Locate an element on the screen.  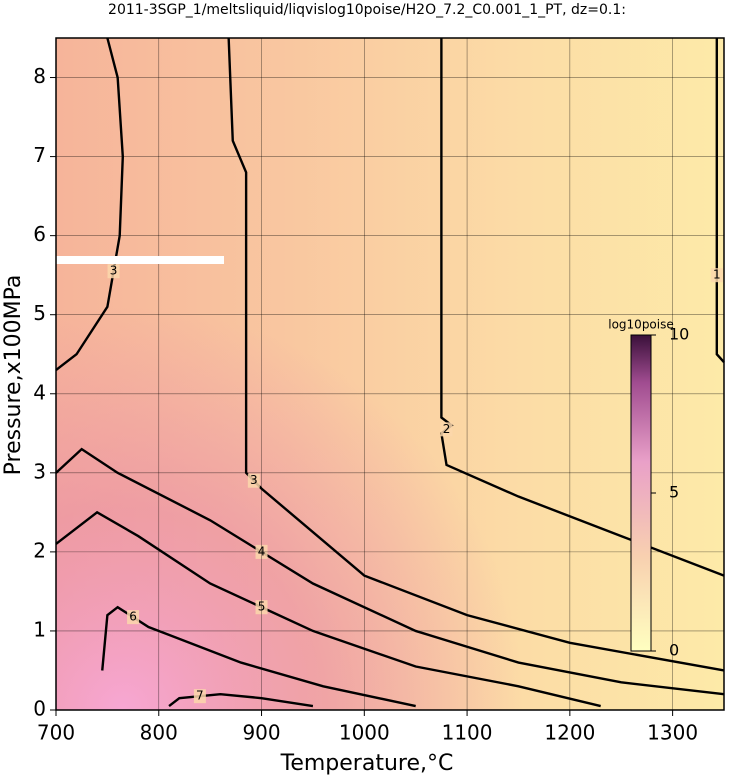
x-tick-label: 700 is located at coordinates (56, 733).